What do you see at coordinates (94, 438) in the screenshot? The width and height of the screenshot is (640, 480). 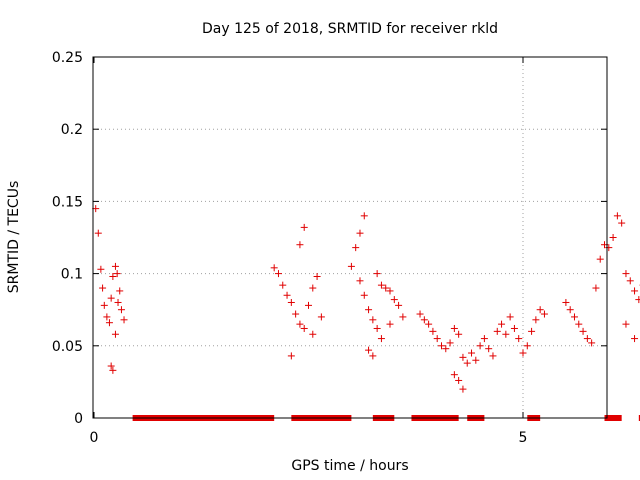 I see `x-tick-label: 0` at bounding box center [94, 438].